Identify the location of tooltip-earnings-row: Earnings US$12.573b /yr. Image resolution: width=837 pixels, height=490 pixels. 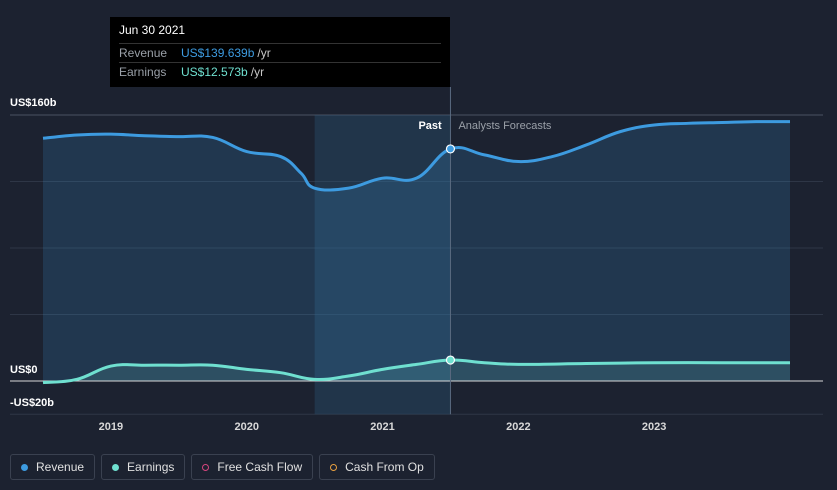
(280, 71).